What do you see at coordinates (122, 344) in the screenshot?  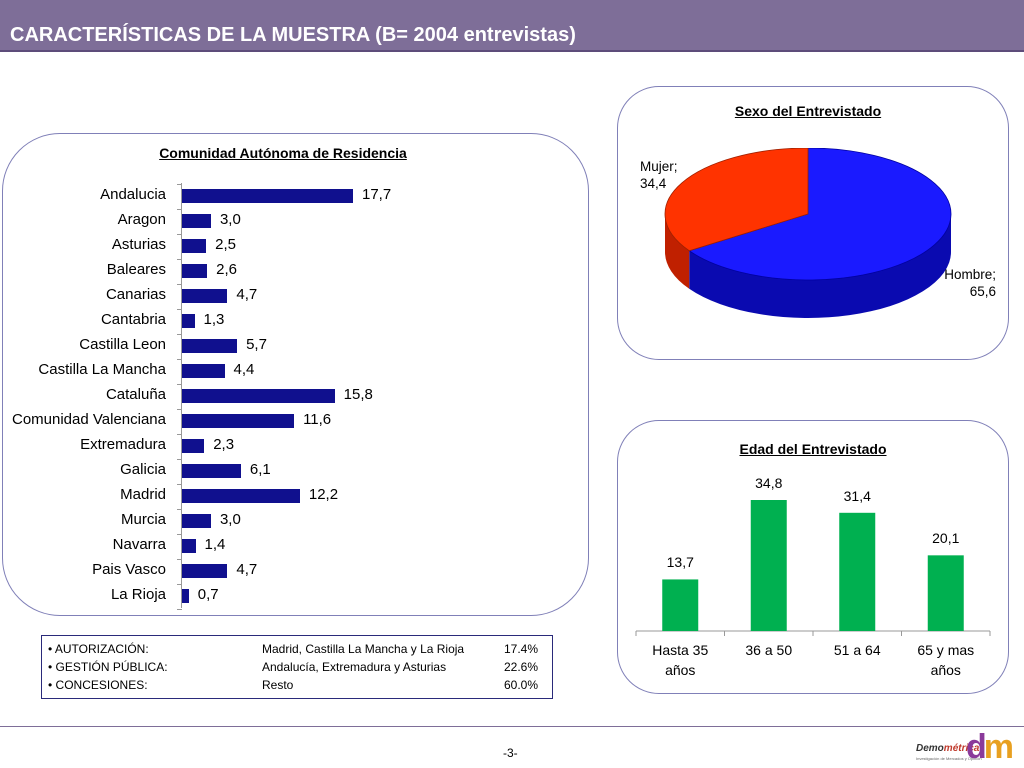 I see `bar-category-label: Castilla Leon` at bounding box center [122, 344].